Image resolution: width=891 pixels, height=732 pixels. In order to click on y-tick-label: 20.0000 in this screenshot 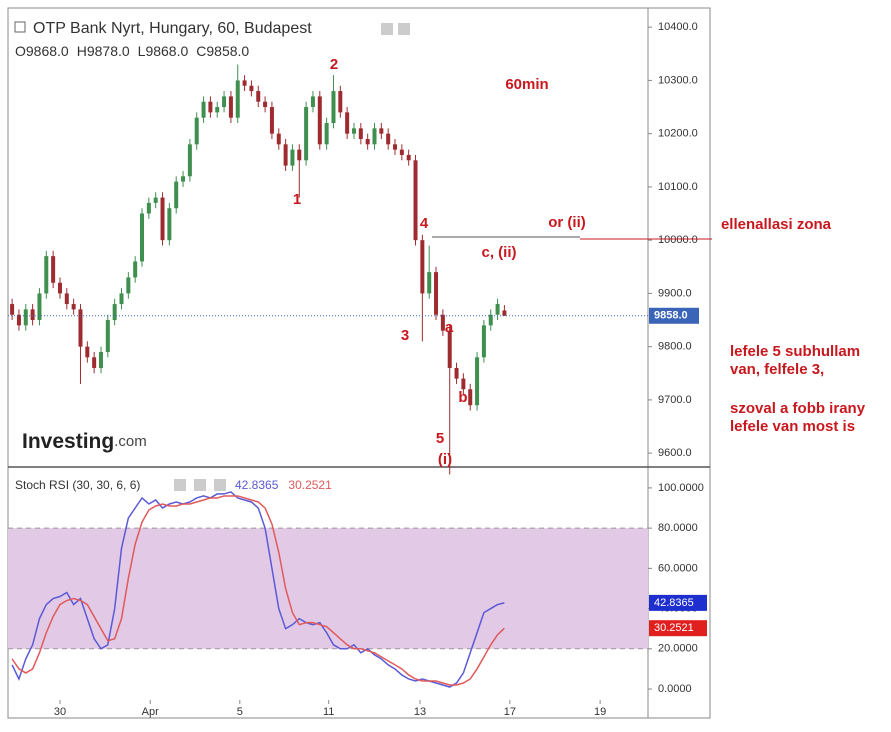, I will do `click(678, 649)`.